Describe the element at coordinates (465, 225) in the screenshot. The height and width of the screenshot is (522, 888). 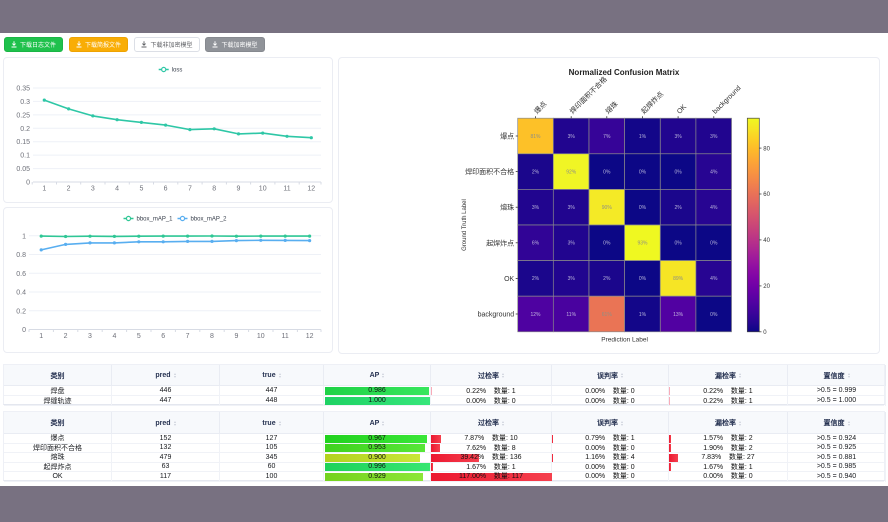
I see `svg-text: Ground Truth Label` at that location.